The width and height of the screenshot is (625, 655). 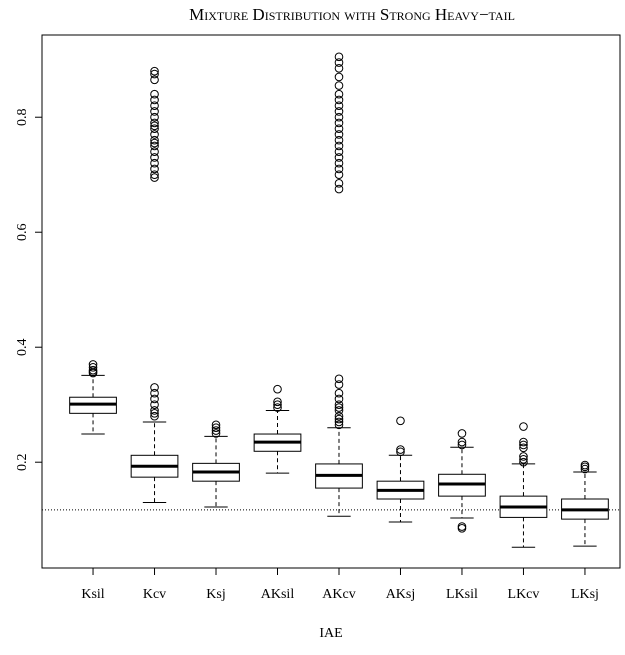 I want to click on y-tick-label: 0.4, so click(x=22, y=347).